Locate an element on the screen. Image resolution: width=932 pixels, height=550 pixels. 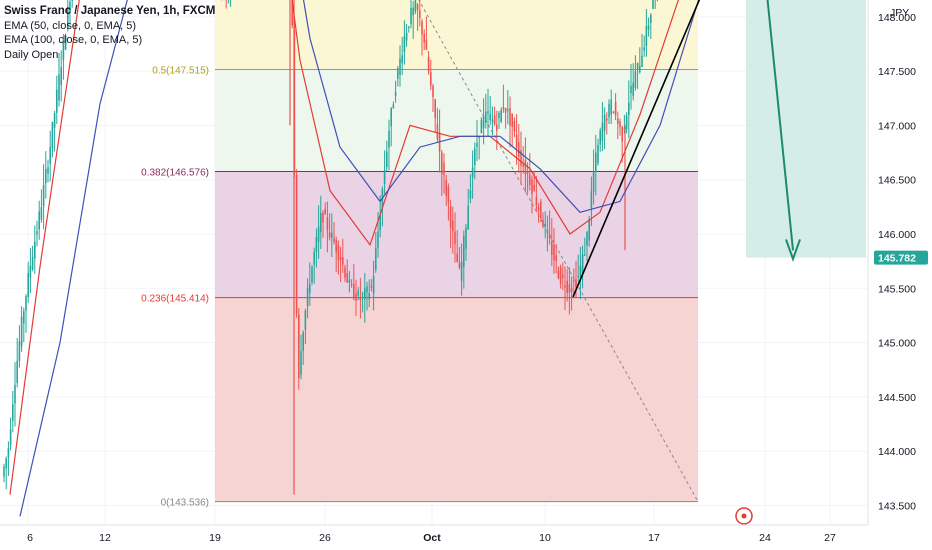
date-tick-label: Oct is located at coordinates (432, 538).